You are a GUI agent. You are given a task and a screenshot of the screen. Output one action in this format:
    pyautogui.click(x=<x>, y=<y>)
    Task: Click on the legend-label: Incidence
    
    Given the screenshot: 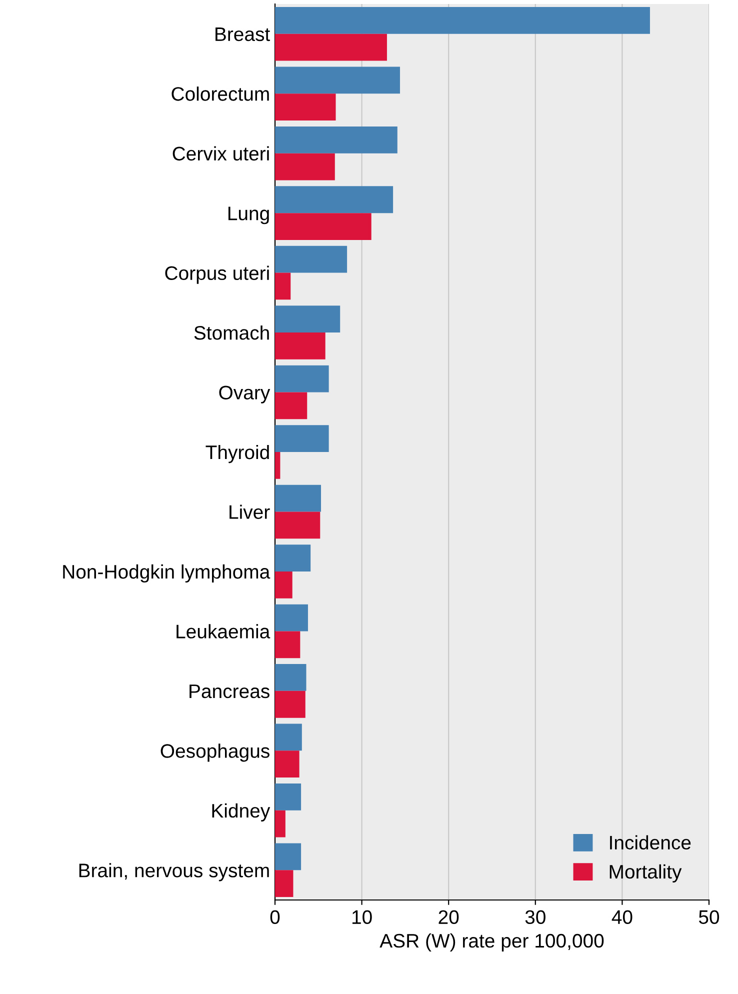 What is the action you would take?
    pyautogui.click(x=650, y=842)
    